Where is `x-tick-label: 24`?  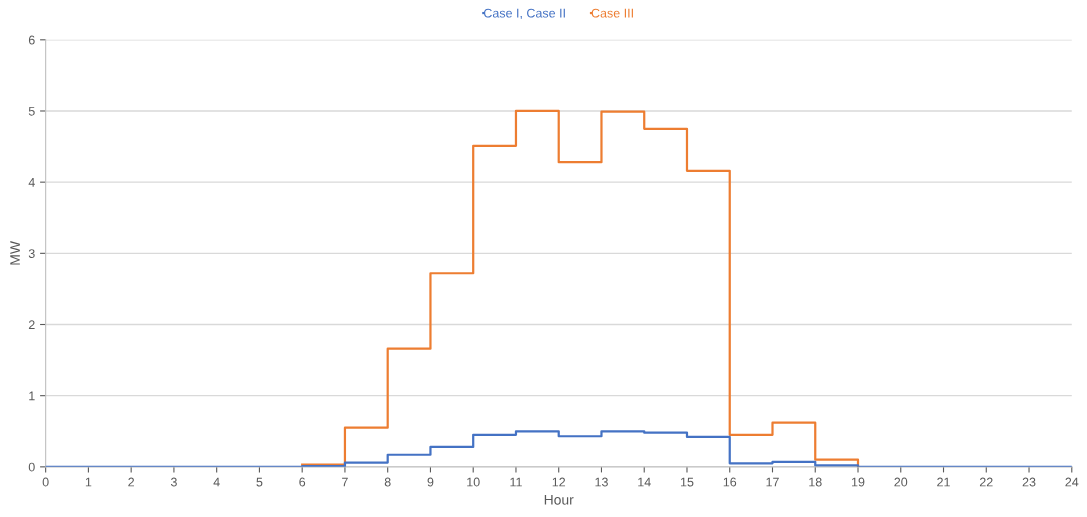 x-tick-label: 24 is located at coordinates (1072, 482).